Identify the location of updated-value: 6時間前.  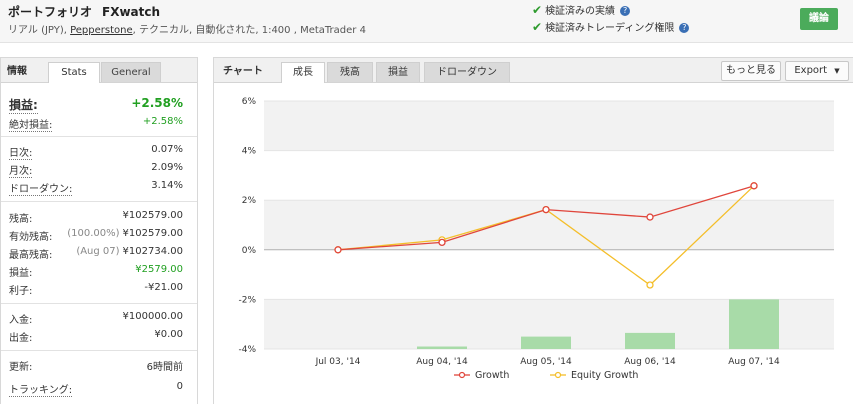
(164, 367).